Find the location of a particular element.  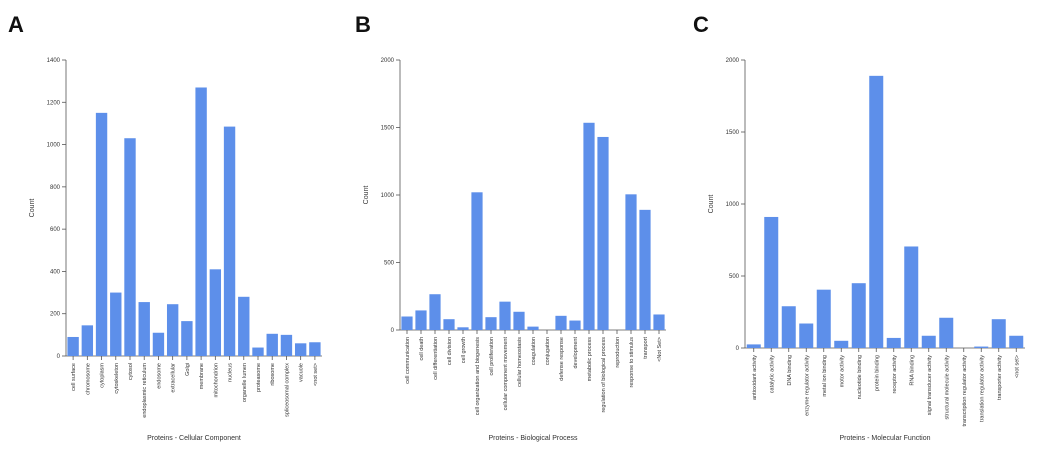

y-tick-label: 1400 is located at coordinates (54, 61).